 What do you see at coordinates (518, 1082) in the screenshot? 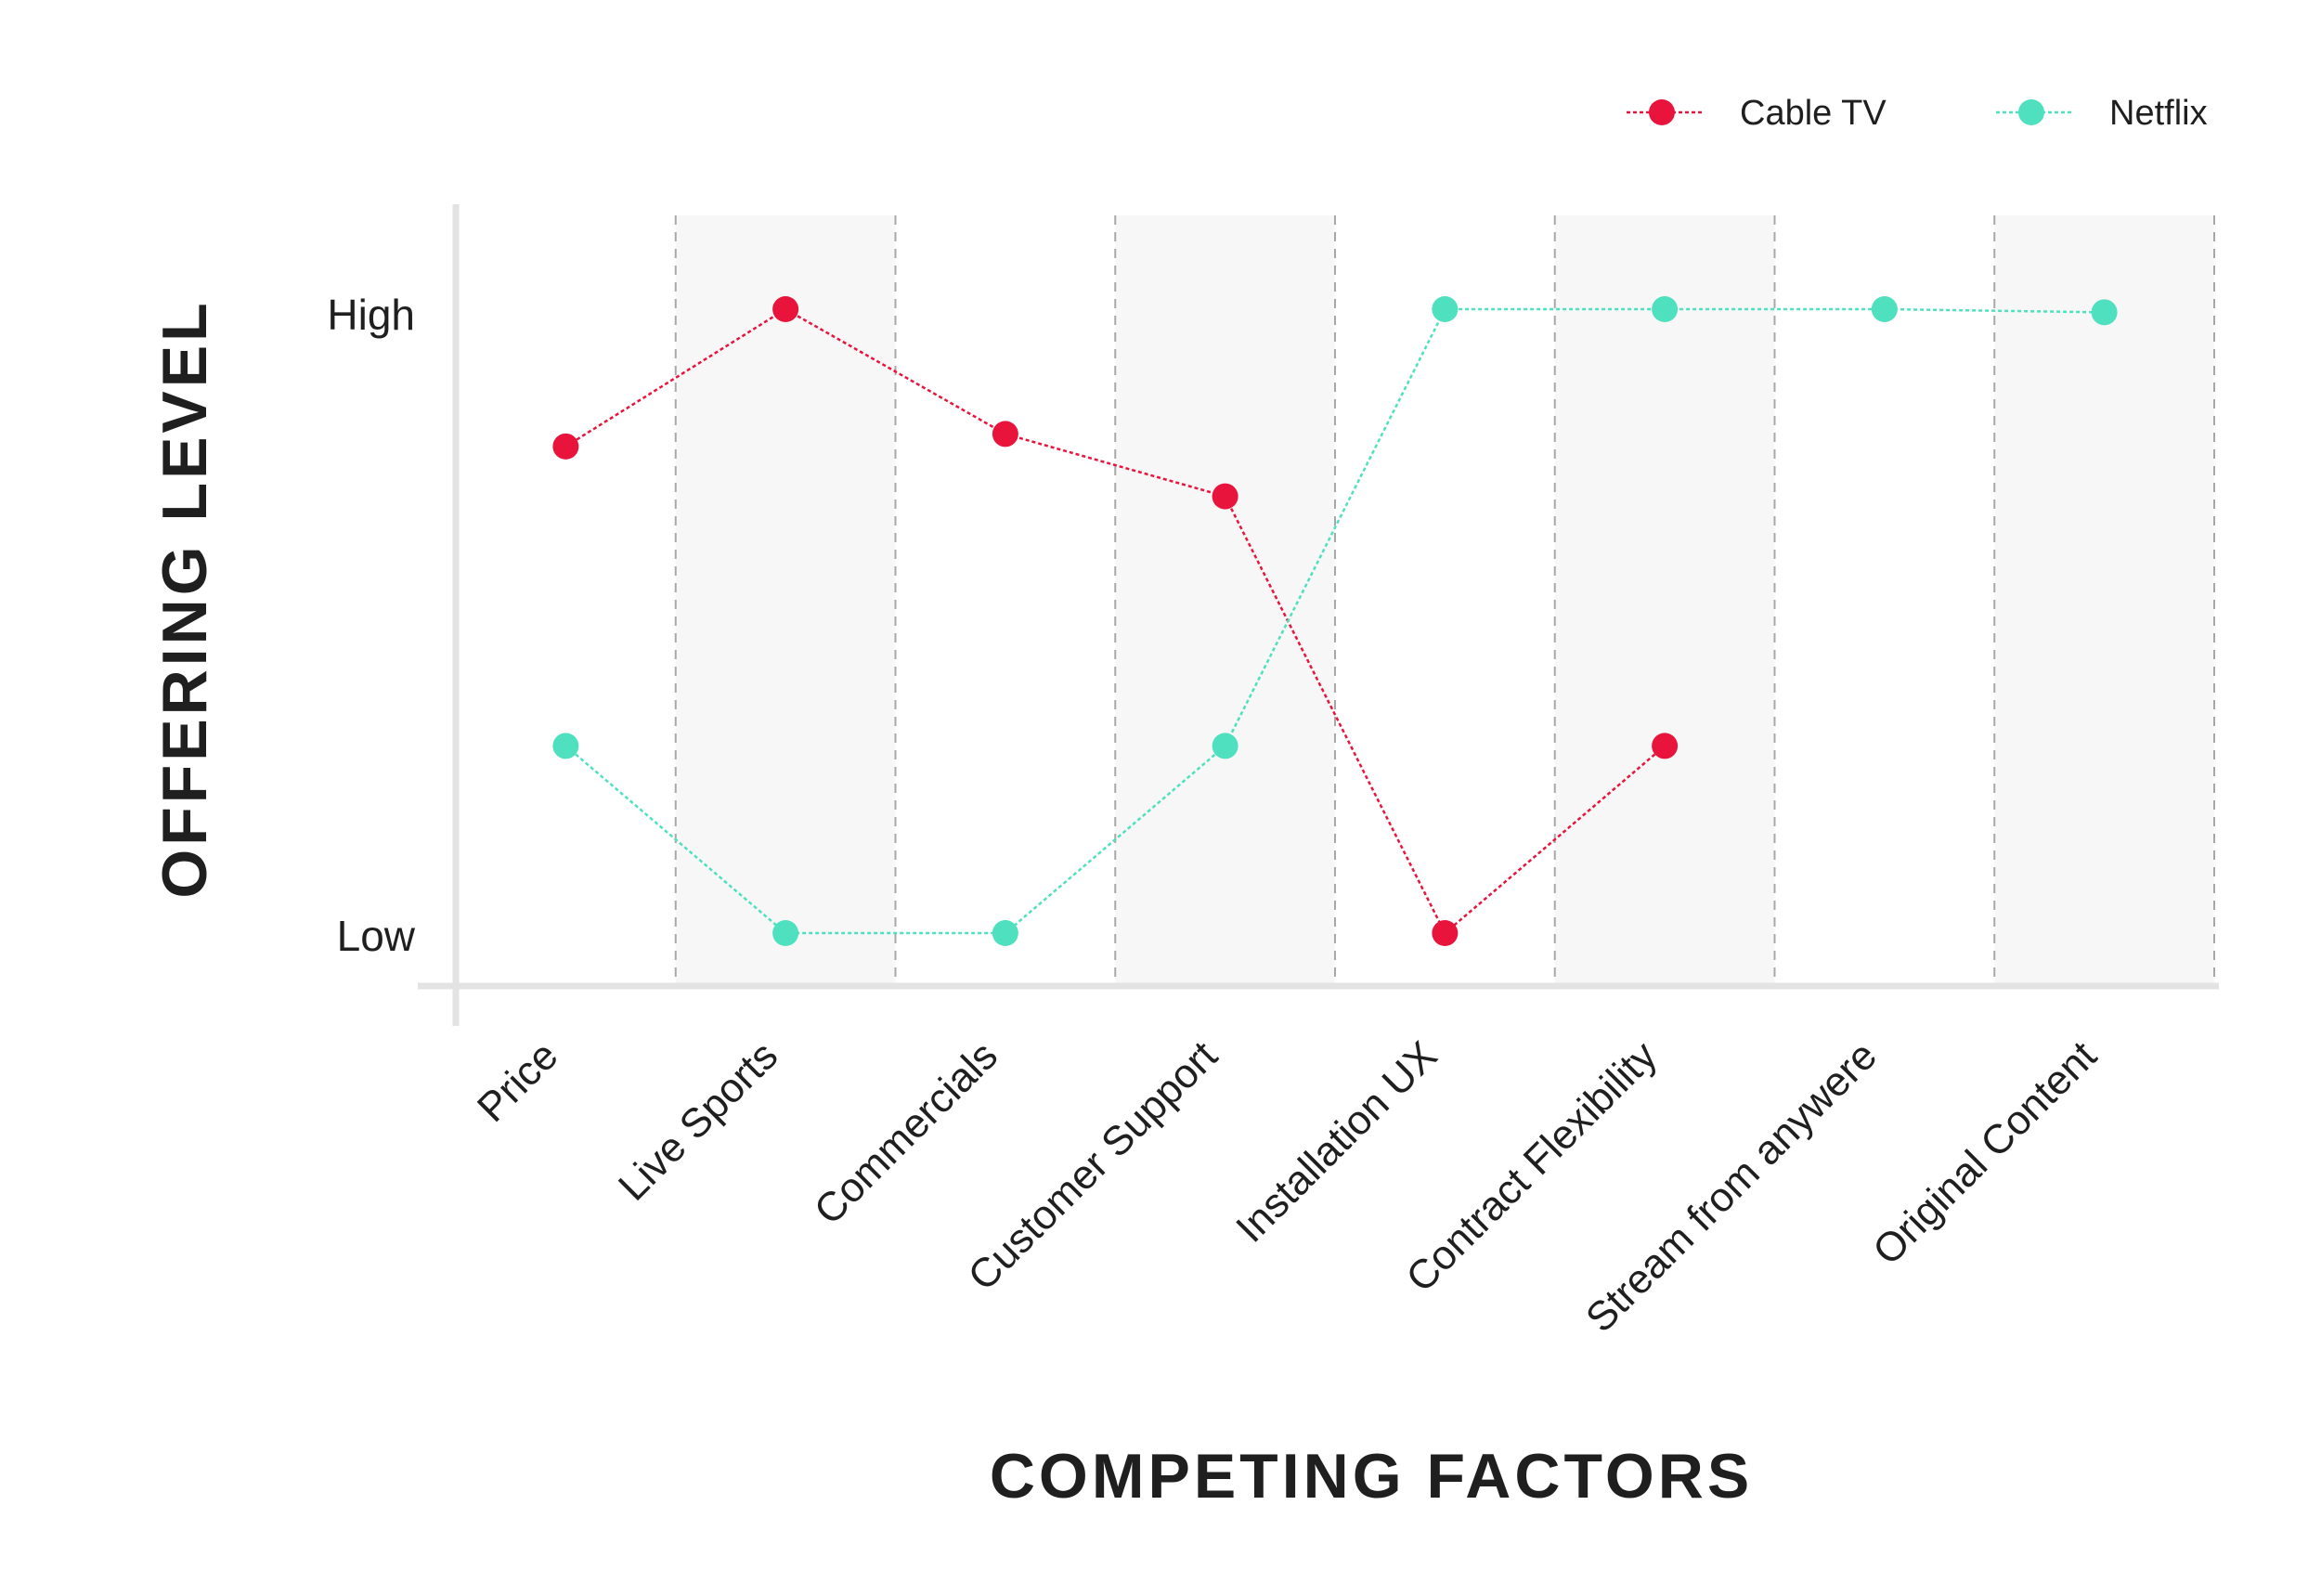
I see `x-tick-label: Price` at bounding box center [518, 1082].